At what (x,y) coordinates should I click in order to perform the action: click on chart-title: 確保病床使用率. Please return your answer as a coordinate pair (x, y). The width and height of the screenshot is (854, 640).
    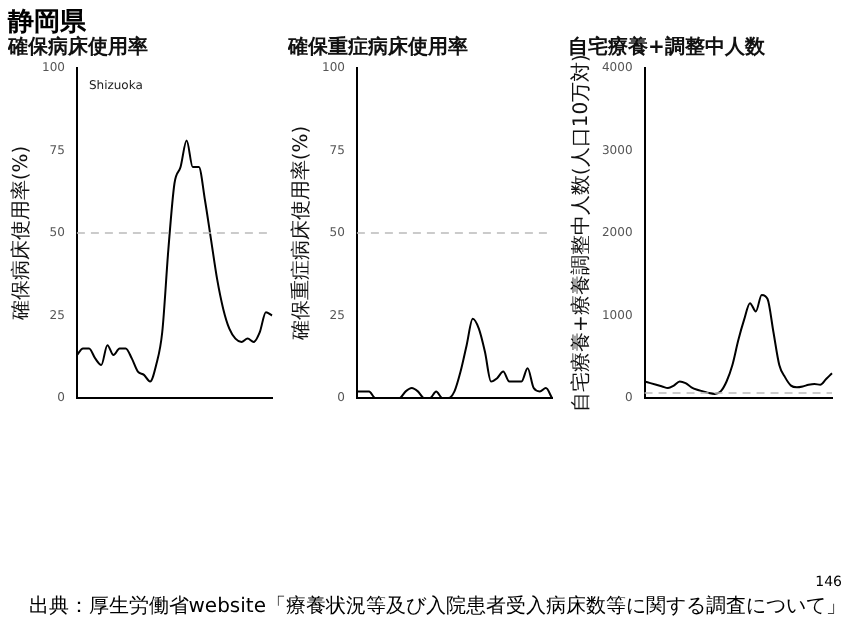
    Looking at the image, I should click on (77, 47).